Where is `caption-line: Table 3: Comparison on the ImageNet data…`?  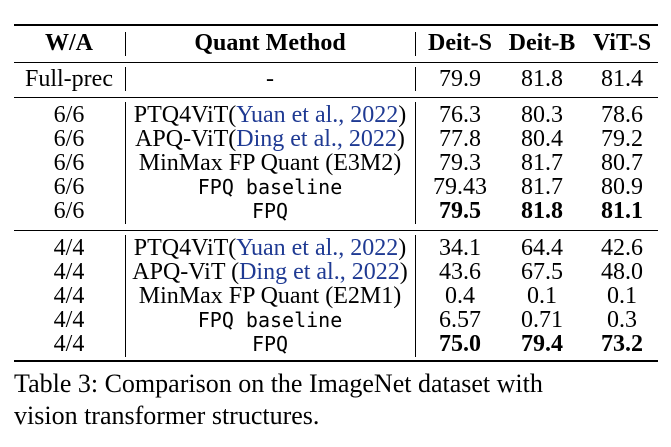 caption-line: Table 3: Comparison on the ImageNet data… is located at coordinates (278, 383).